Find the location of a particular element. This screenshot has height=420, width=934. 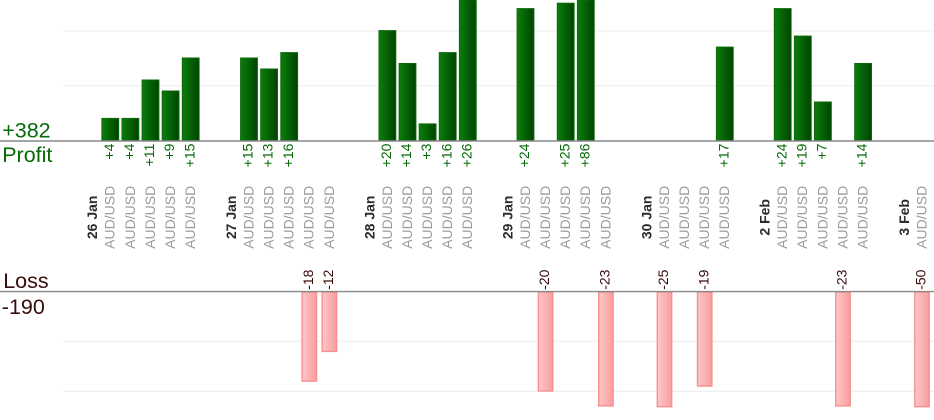

svg-text: -20 is located at coordinates (544, 279).